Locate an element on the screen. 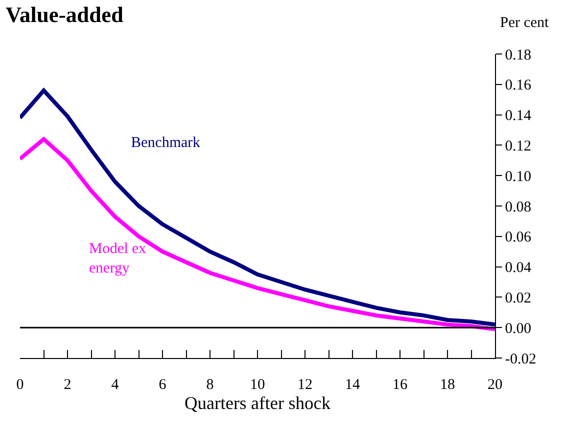 This screenshot has height=425, width=562. y-tick-label: 0.00 is located at coordinates (518, 328).